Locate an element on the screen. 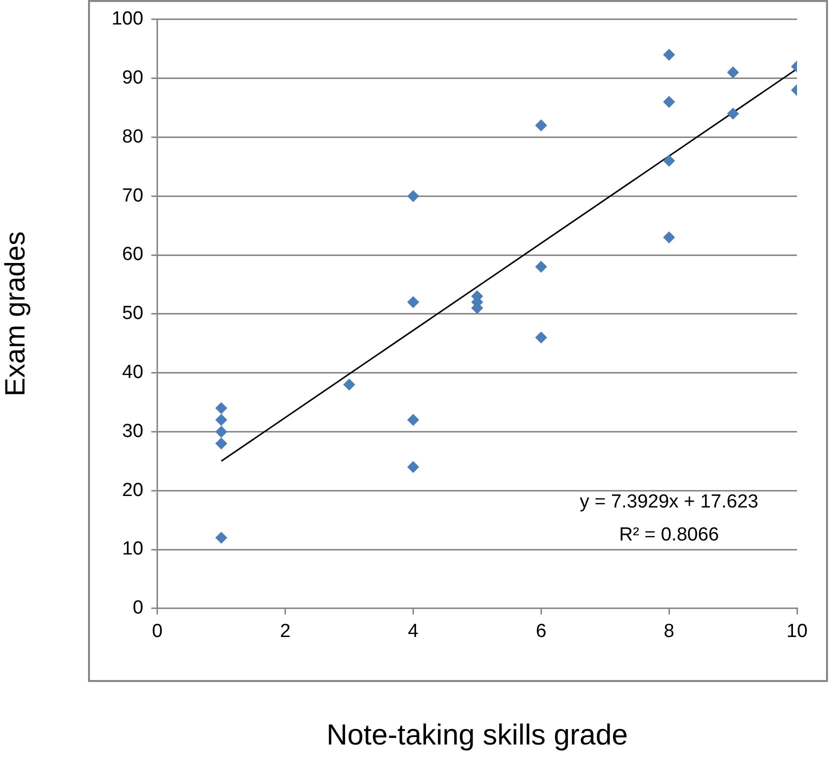 The height and width of the screenshot is (758, 831). x-tick-label: 6 is located at coordinates (541, 631).